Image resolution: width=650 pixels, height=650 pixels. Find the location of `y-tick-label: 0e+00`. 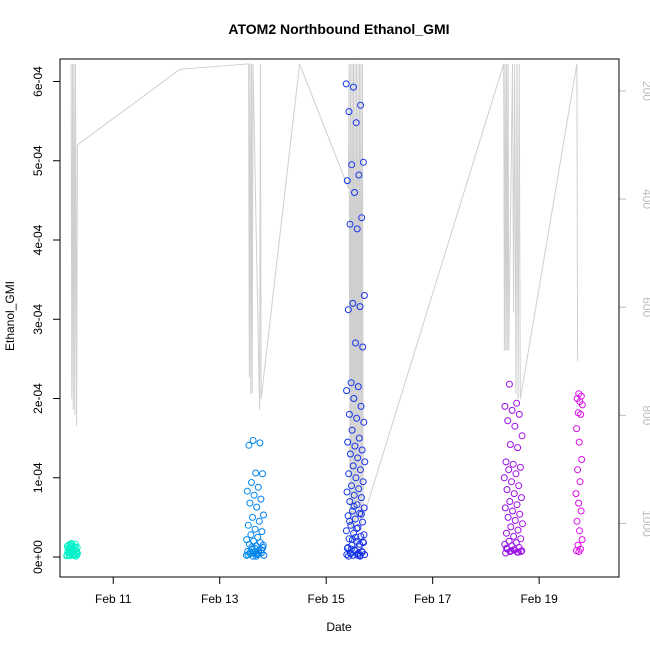

y-tick-label: 0e+00 is located at coordinates (38, 557).